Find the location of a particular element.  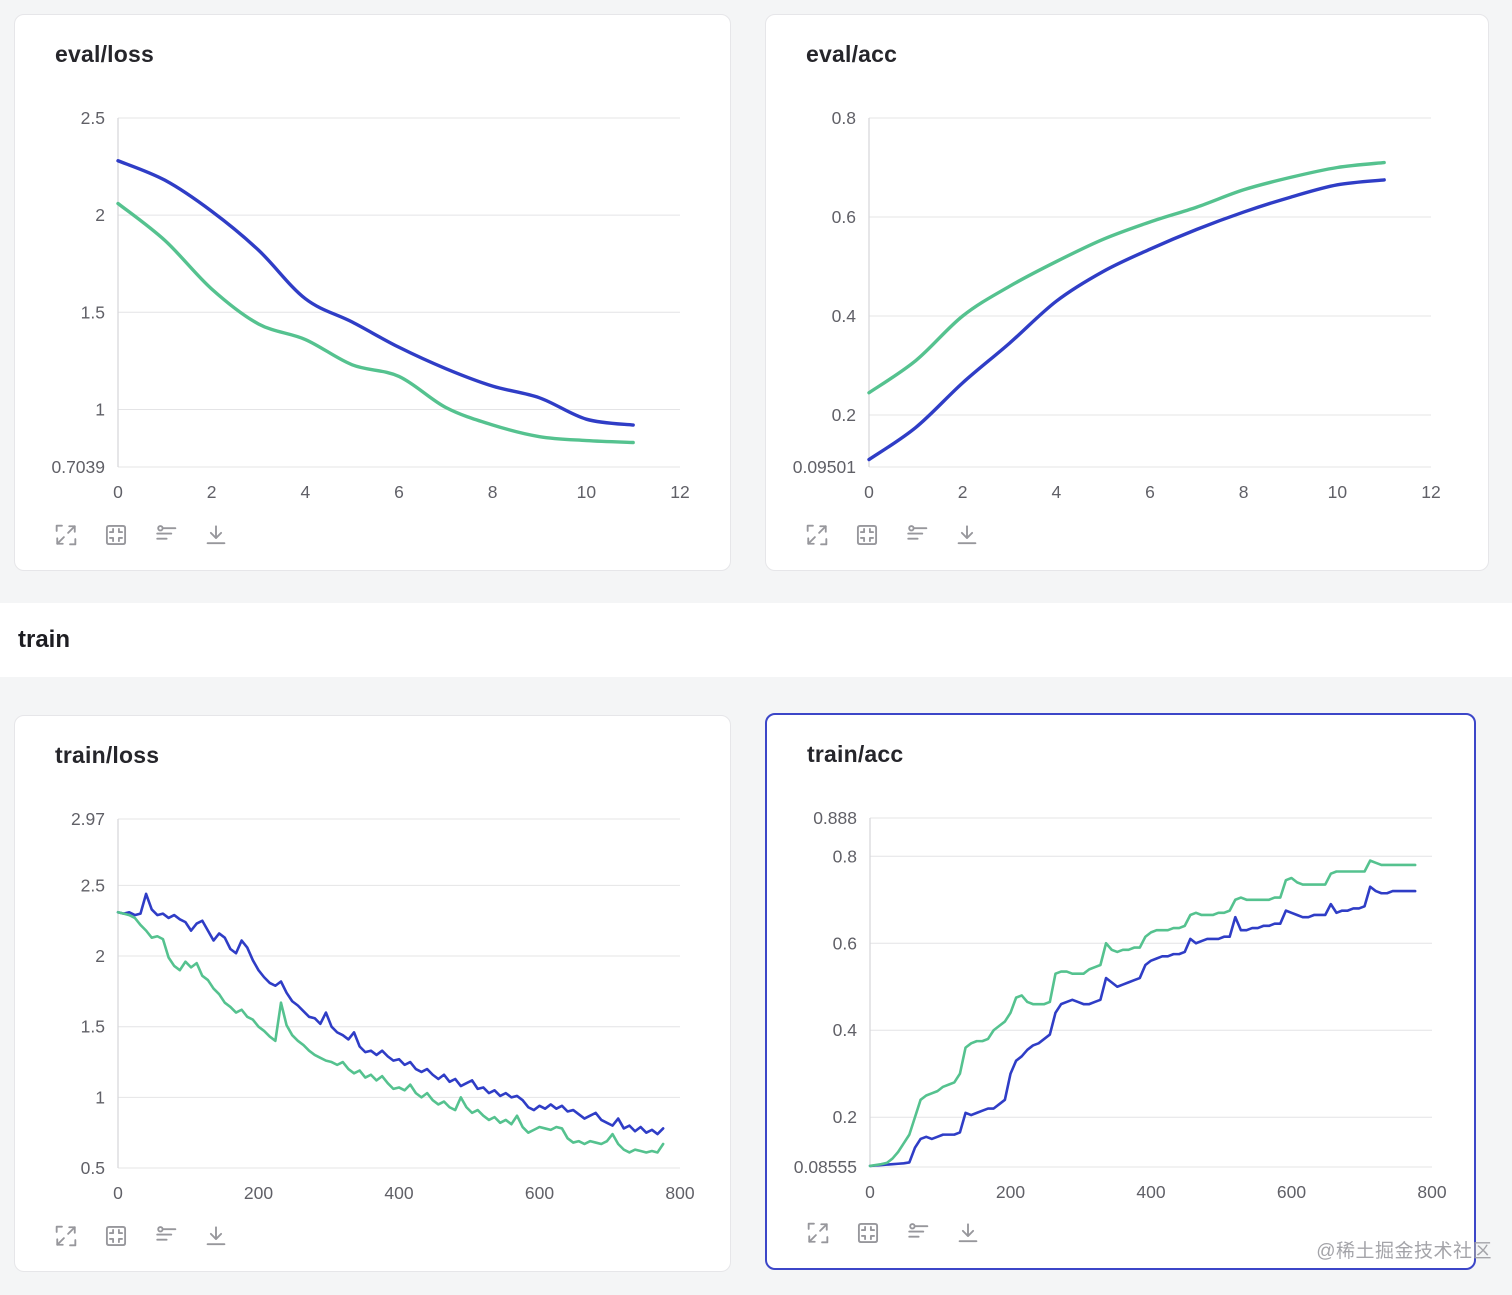

chart-title: eval/acc is located at coordinates (852, 54).